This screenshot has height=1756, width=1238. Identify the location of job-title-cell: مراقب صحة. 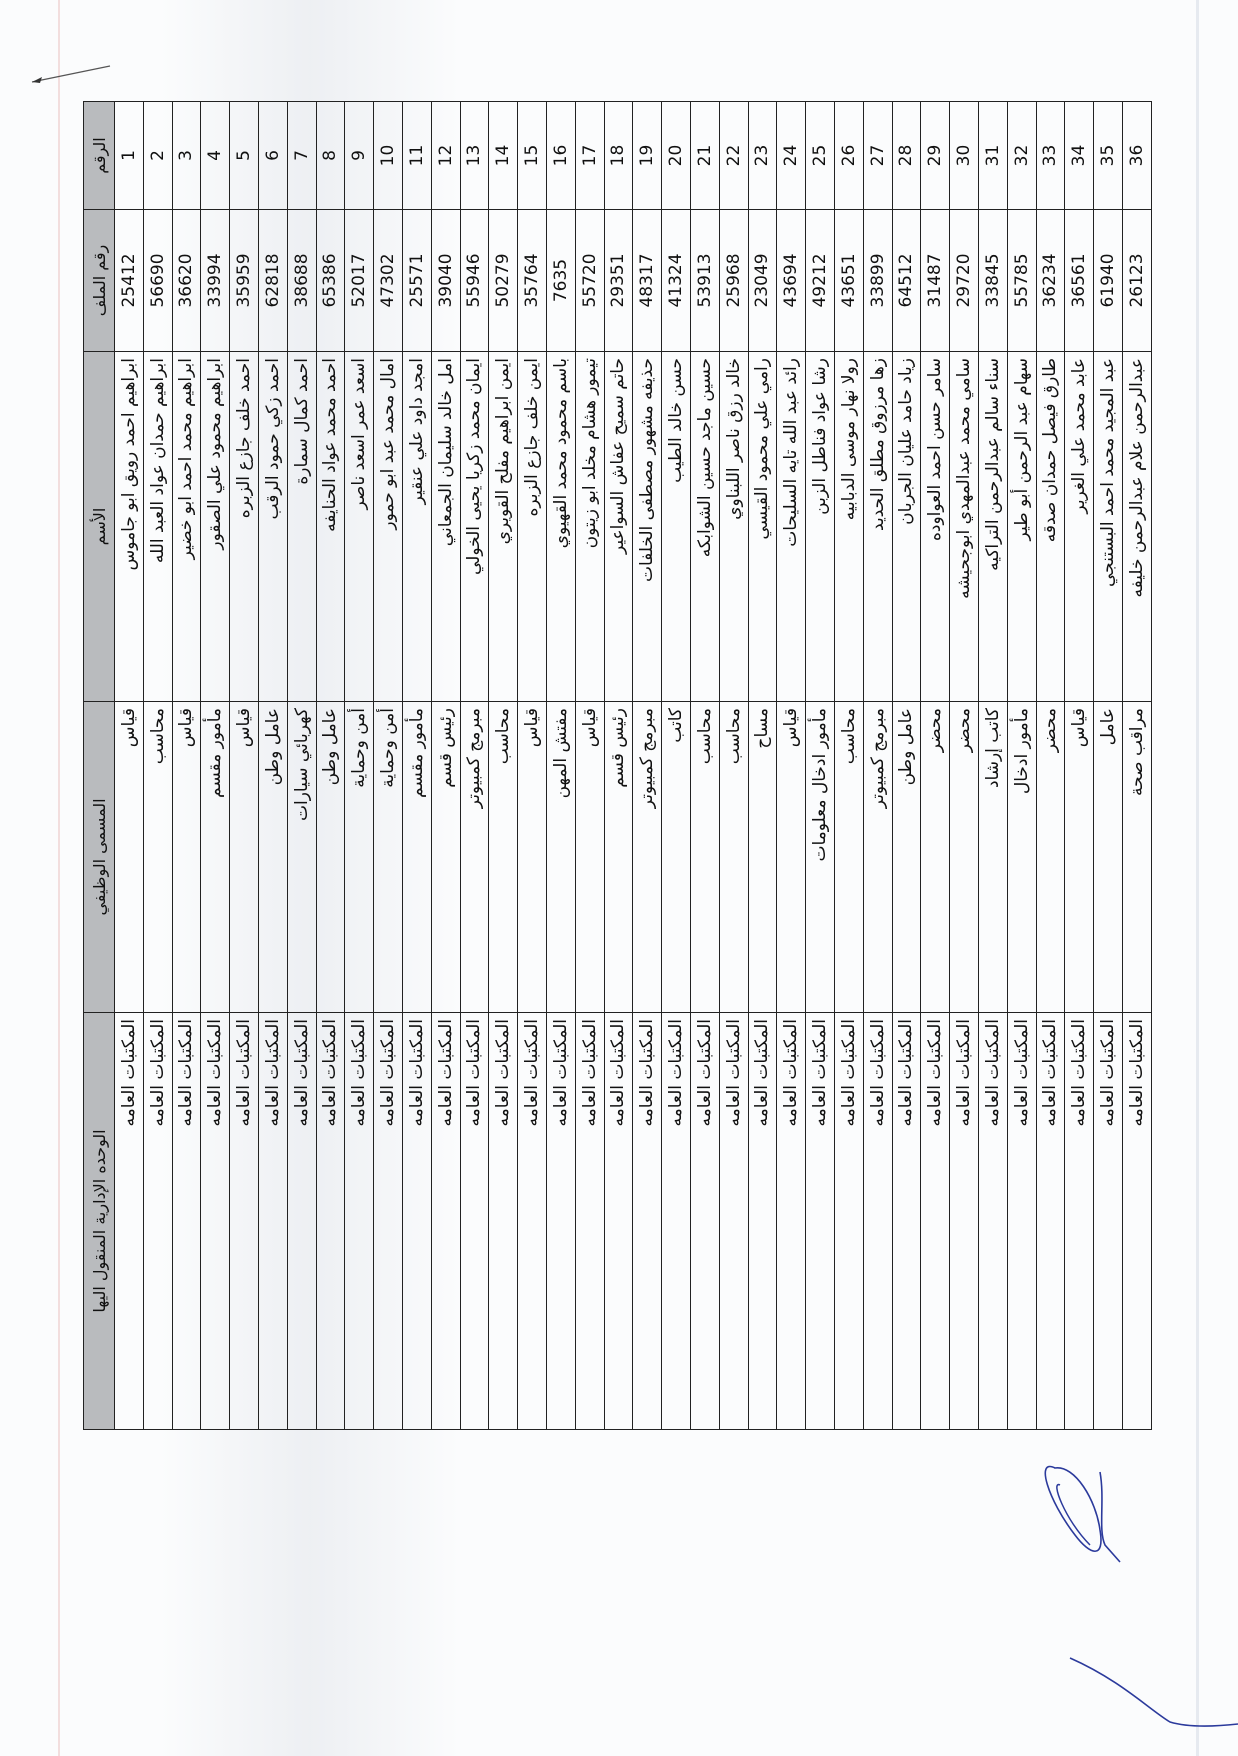
(1137, 857).